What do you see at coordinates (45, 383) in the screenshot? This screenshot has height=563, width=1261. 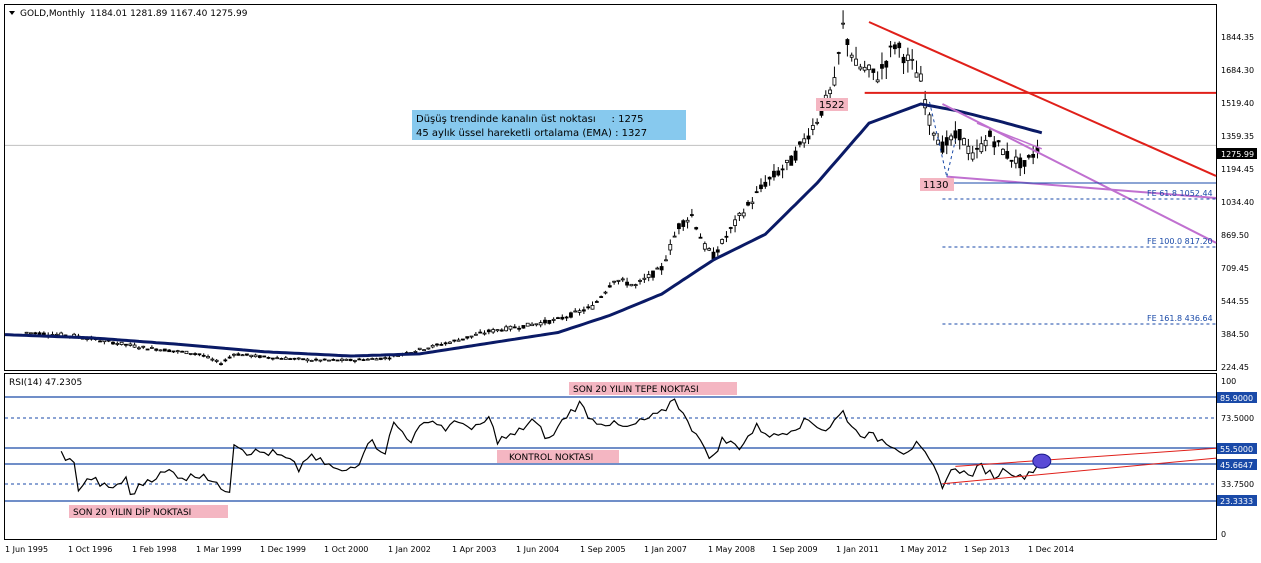 I see `rsi-title: RSI(14) 47.2305` at bounding box center [45, 383].